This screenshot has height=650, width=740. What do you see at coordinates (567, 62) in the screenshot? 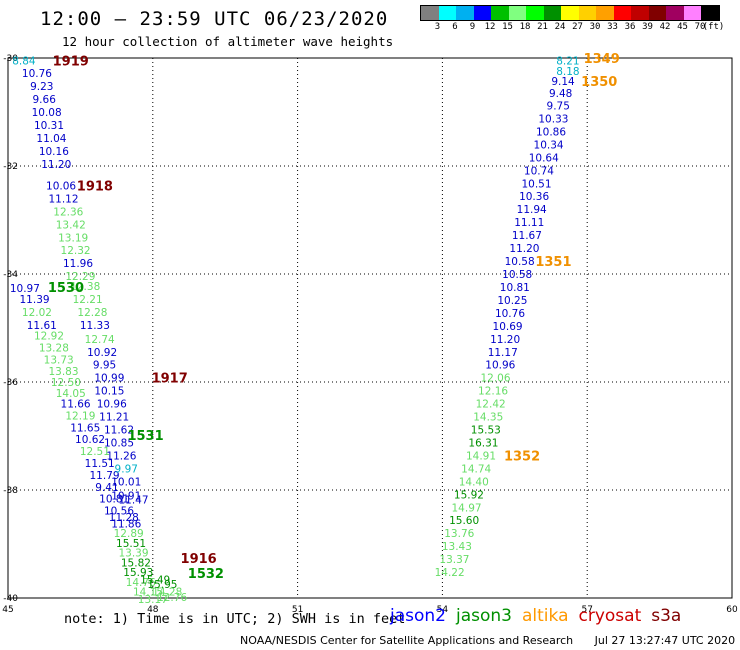
I see `wave-height-label: 8.21` at bounding box center [567, 62].